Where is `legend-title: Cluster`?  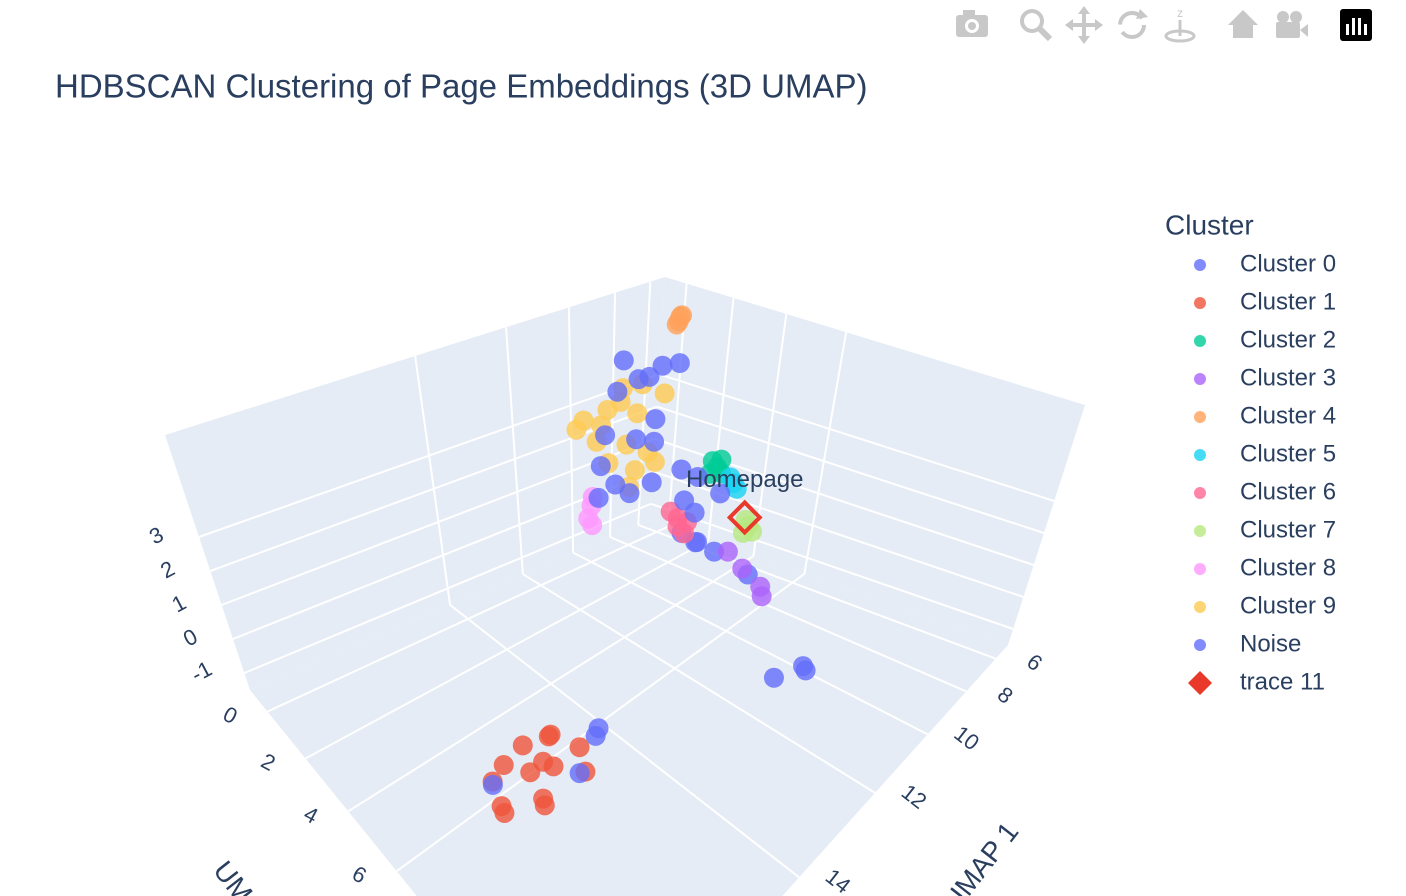 legend-title: Cluster is located at coordinates (1209, 224).